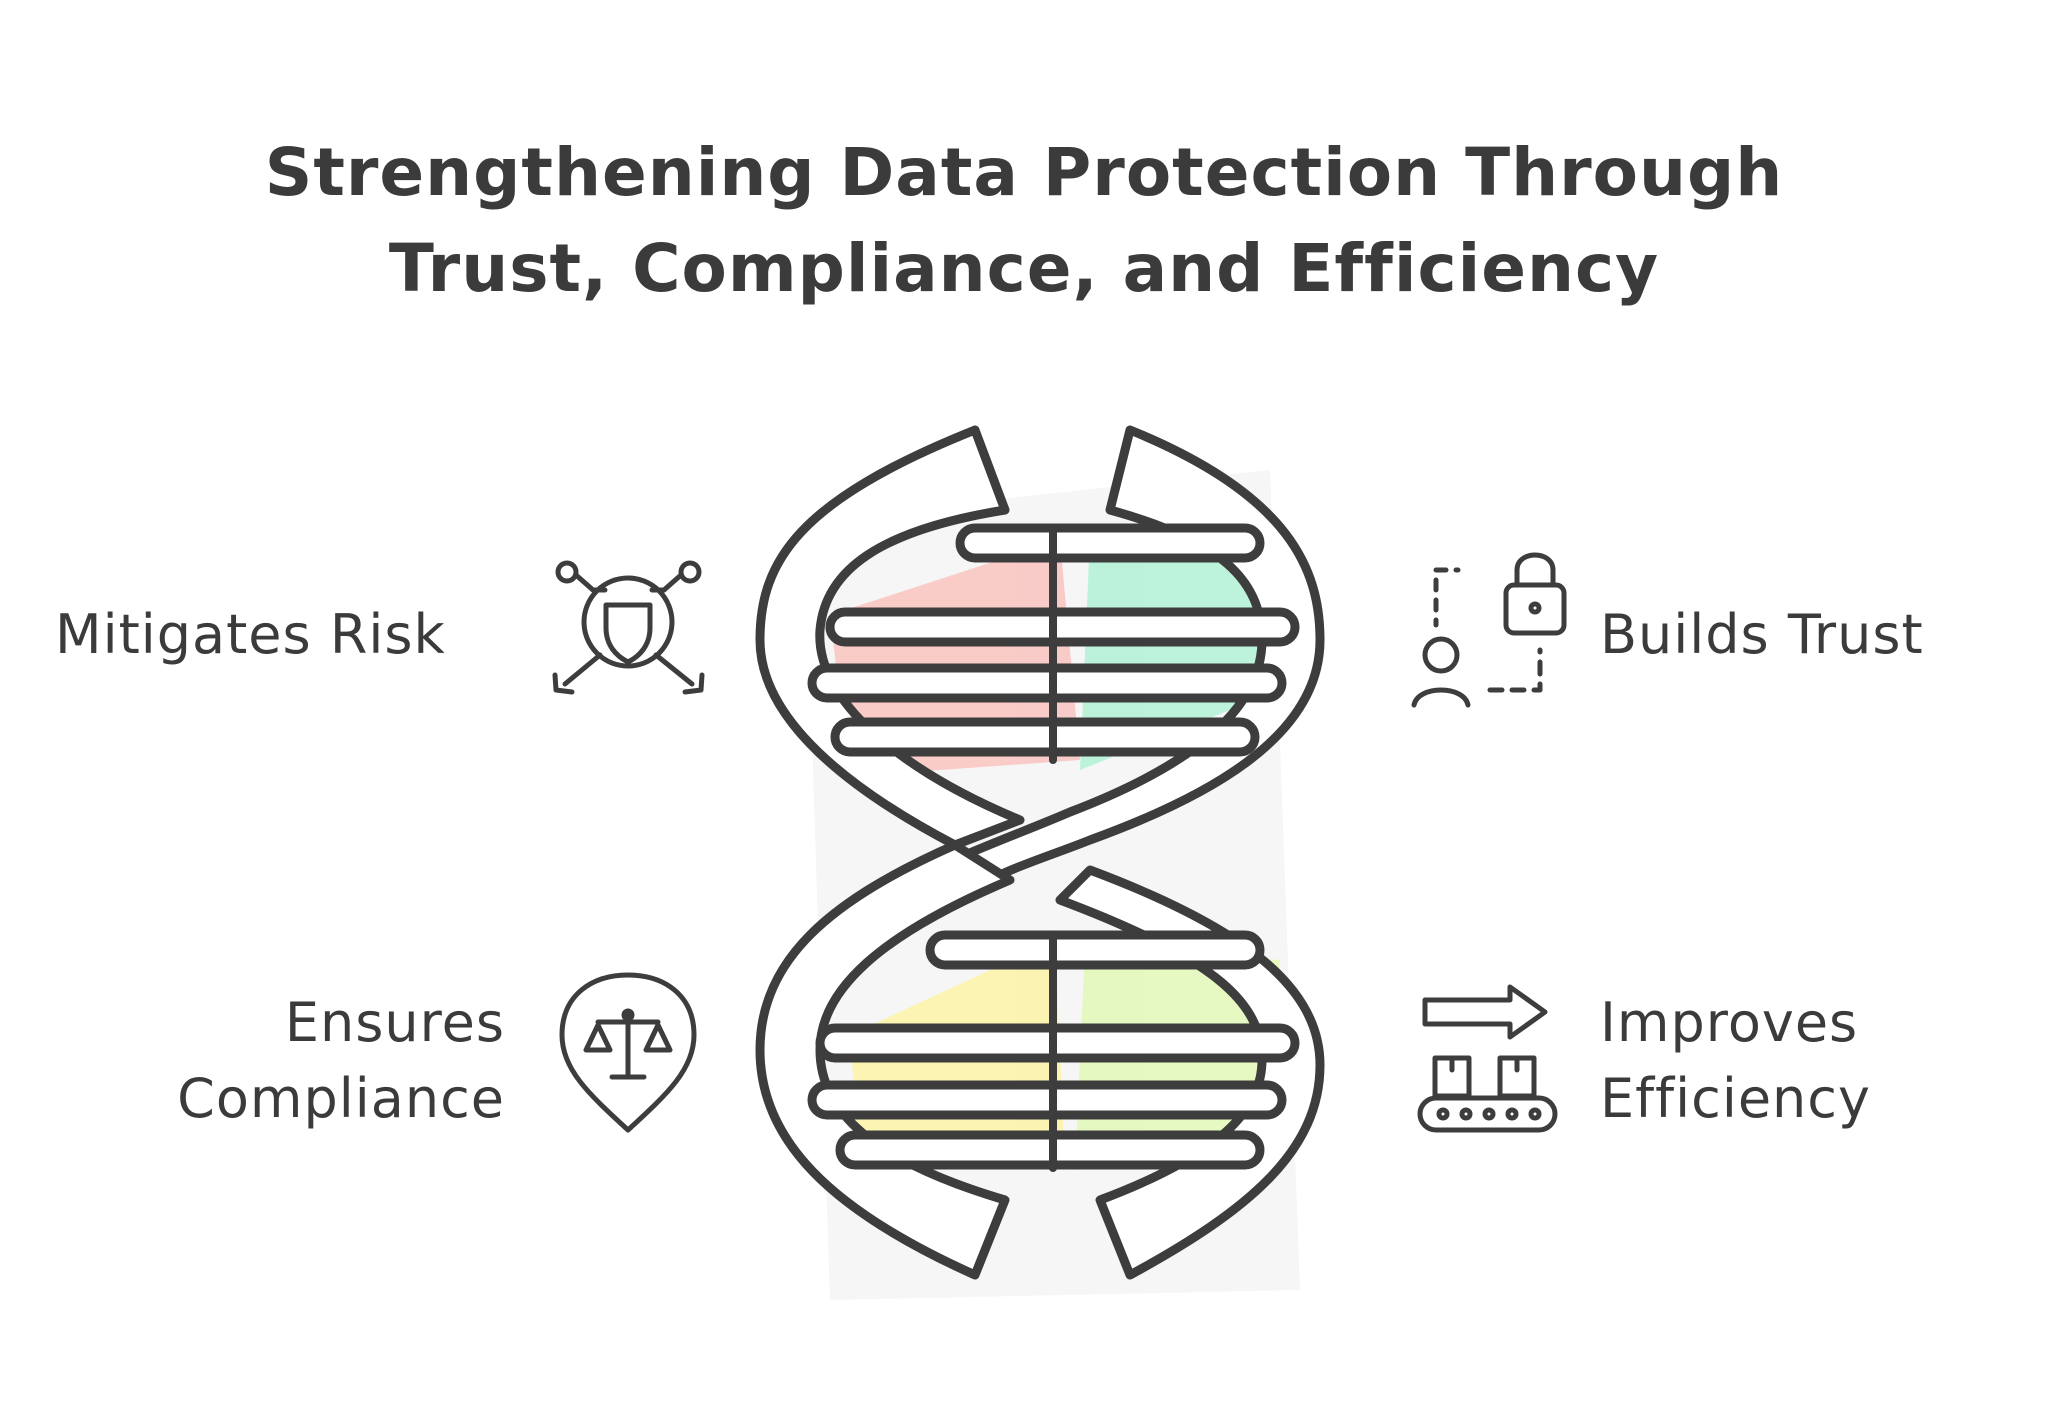 The height and width of the screenshot is (1424, 2048). I want to click on label-builds-trust: Builds Trust, so click(1762, 635).